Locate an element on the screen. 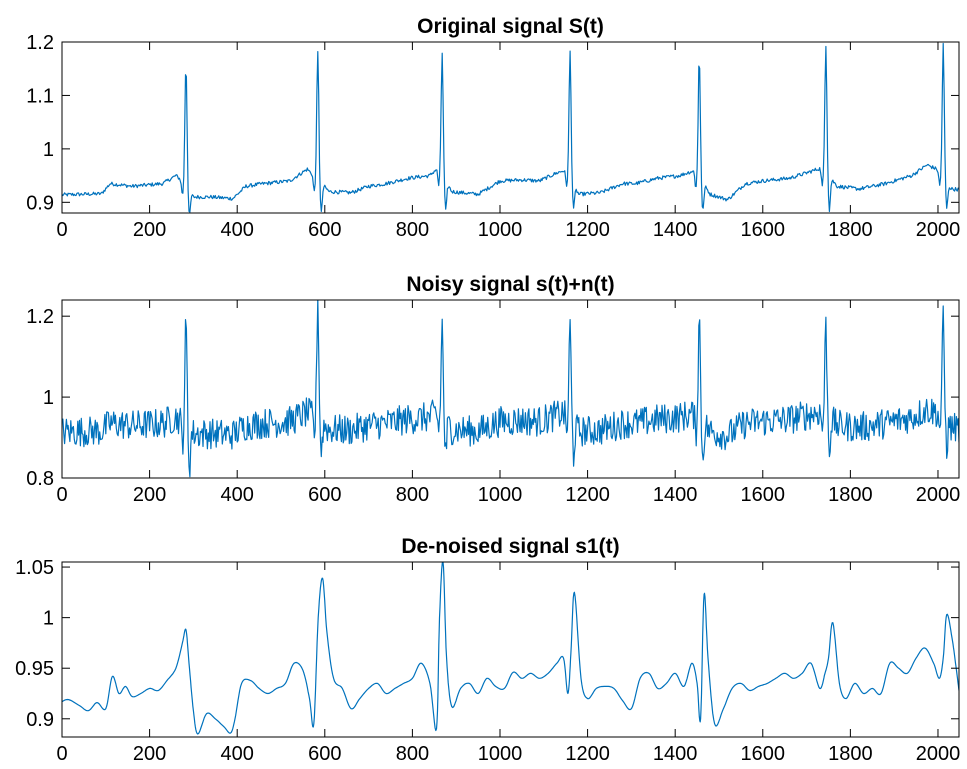  y-tick-label: 0.95 is located at coordinates (34, 669).